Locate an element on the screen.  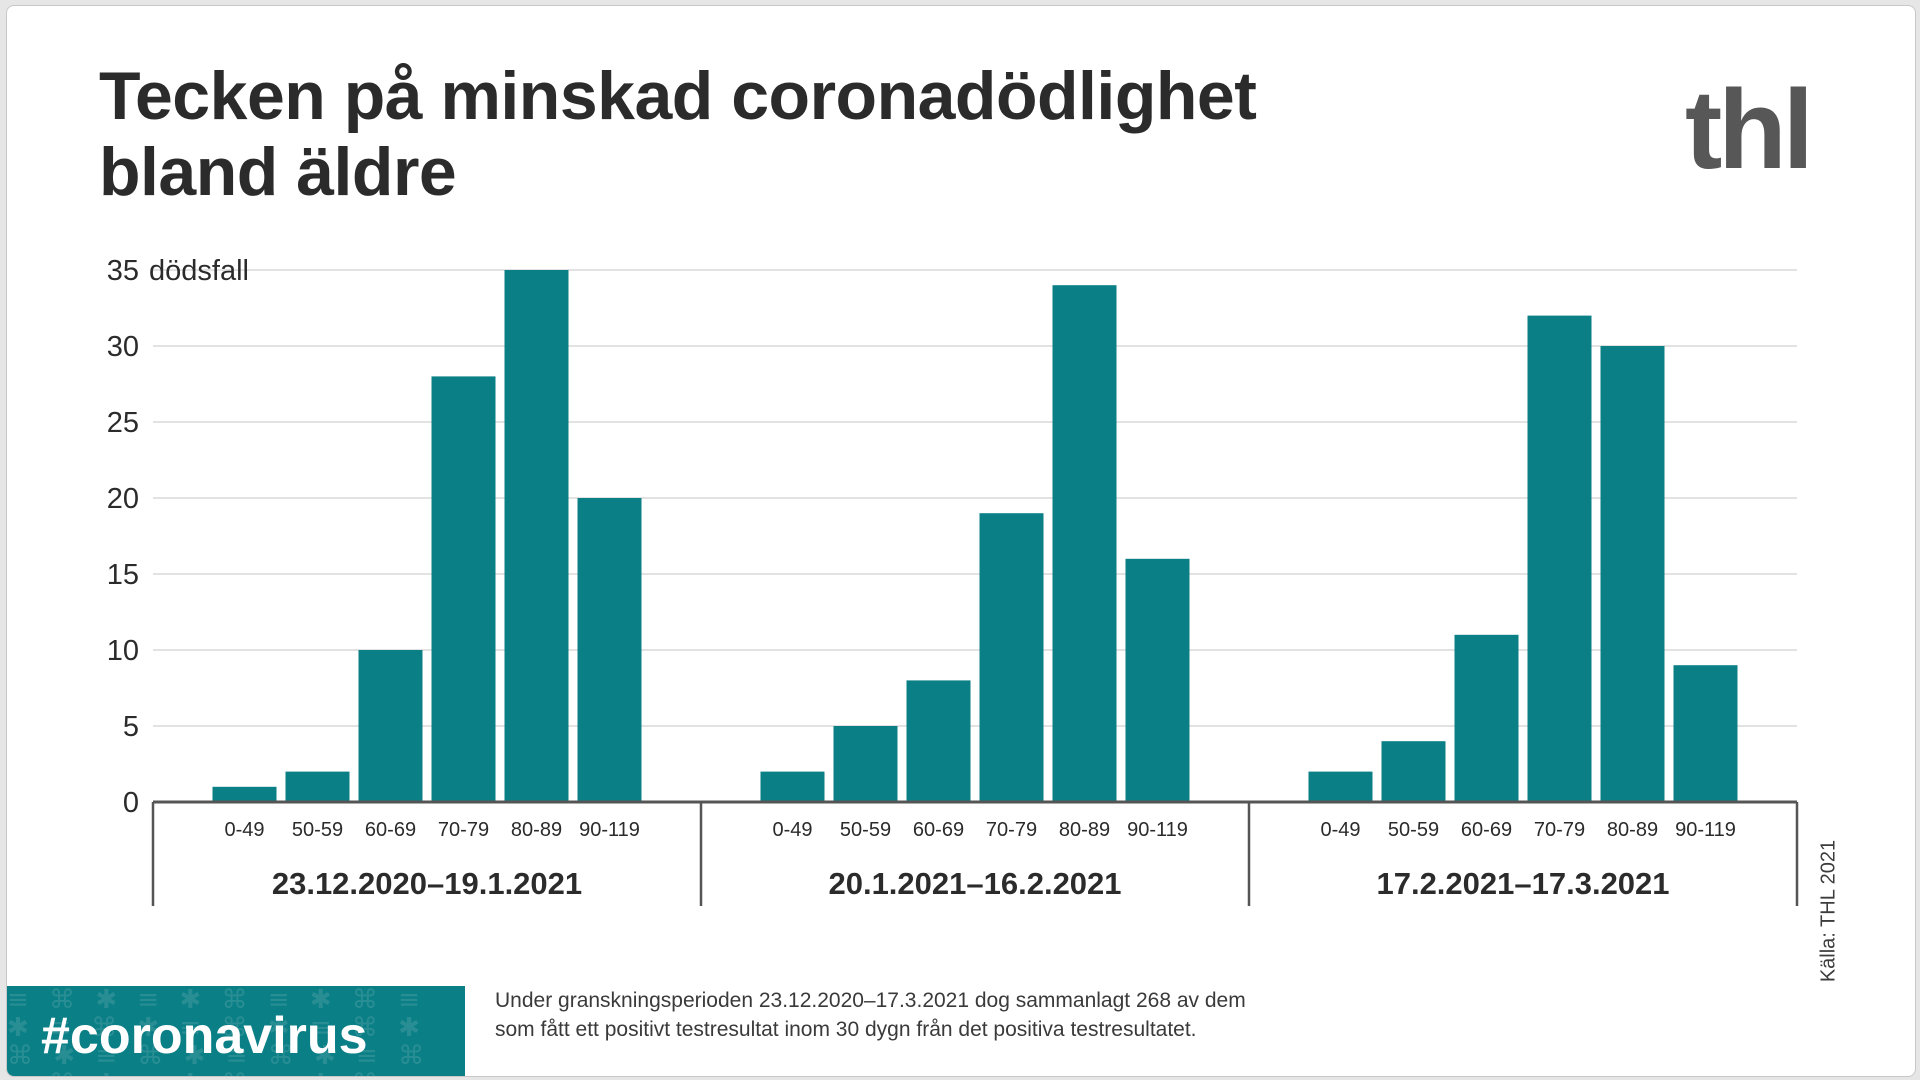
y-tick-label: 25 is located at coordinates (123, 423).